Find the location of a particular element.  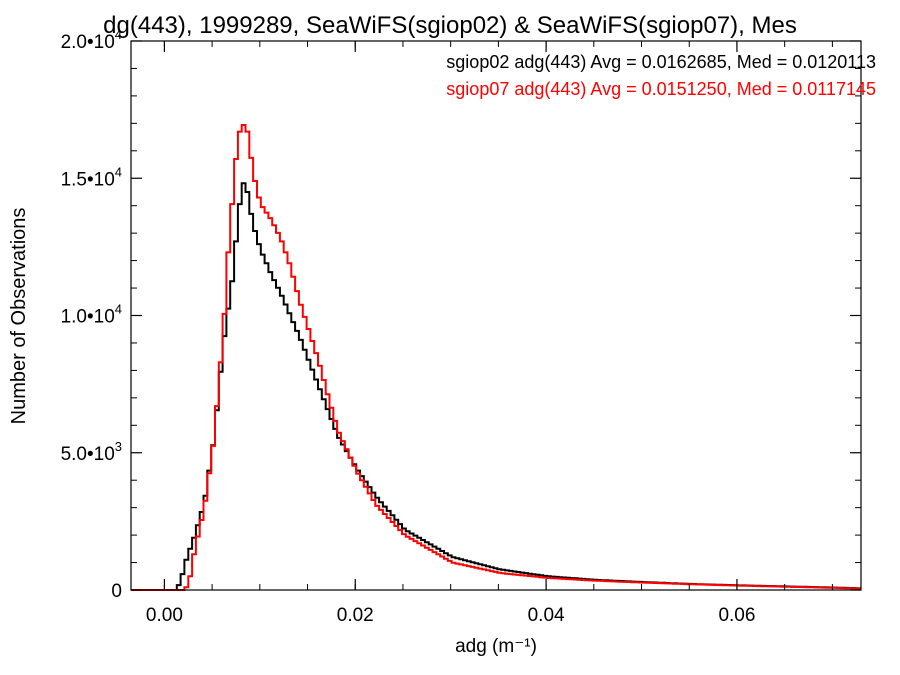

y-tick-label: 0 is located at coordinates (116, 591).